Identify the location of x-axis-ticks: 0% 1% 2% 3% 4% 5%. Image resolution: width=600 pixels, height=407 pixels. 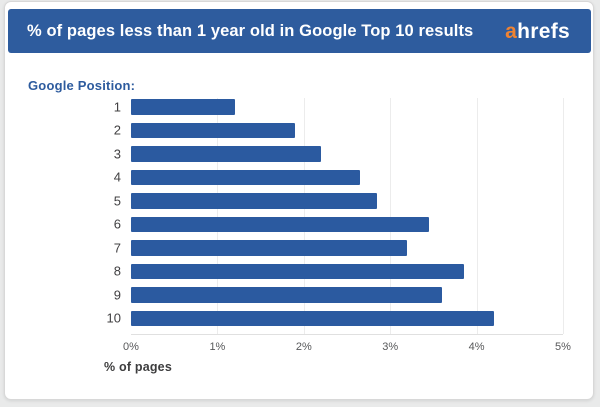
(347, 348).